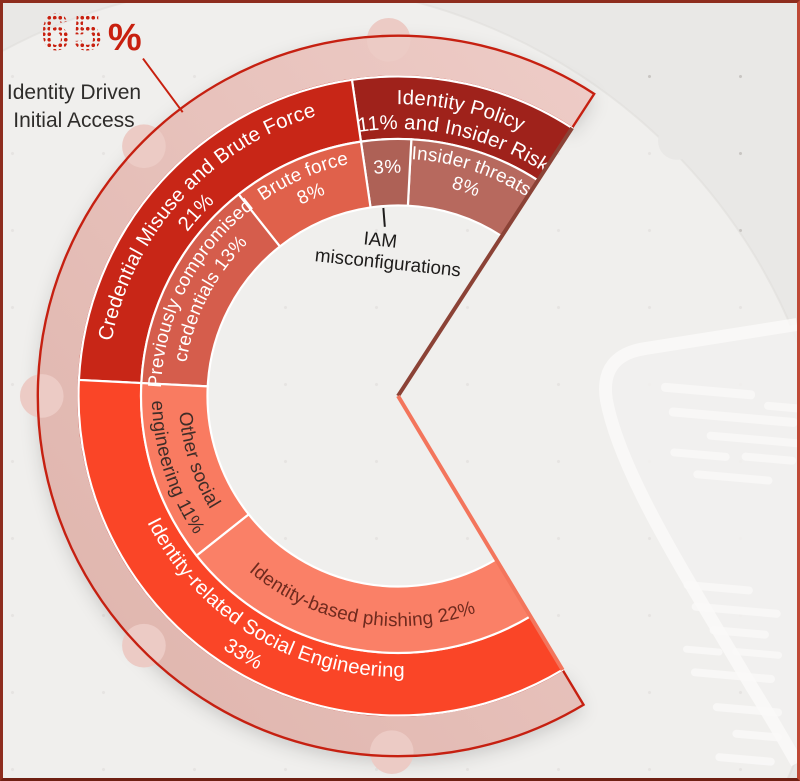  Describe the element at coordinates (384, 217) in the screenshot. I see `callout-pointer-line` at that location.